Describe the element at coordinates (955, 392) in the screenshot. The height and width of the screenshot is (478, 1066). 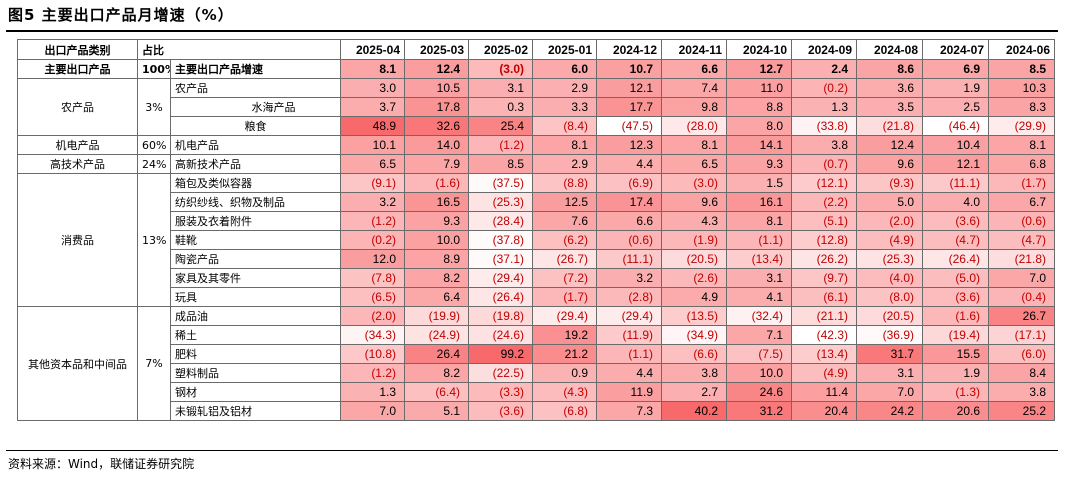
I see `growth-value-cell: (1.3)` at that location.